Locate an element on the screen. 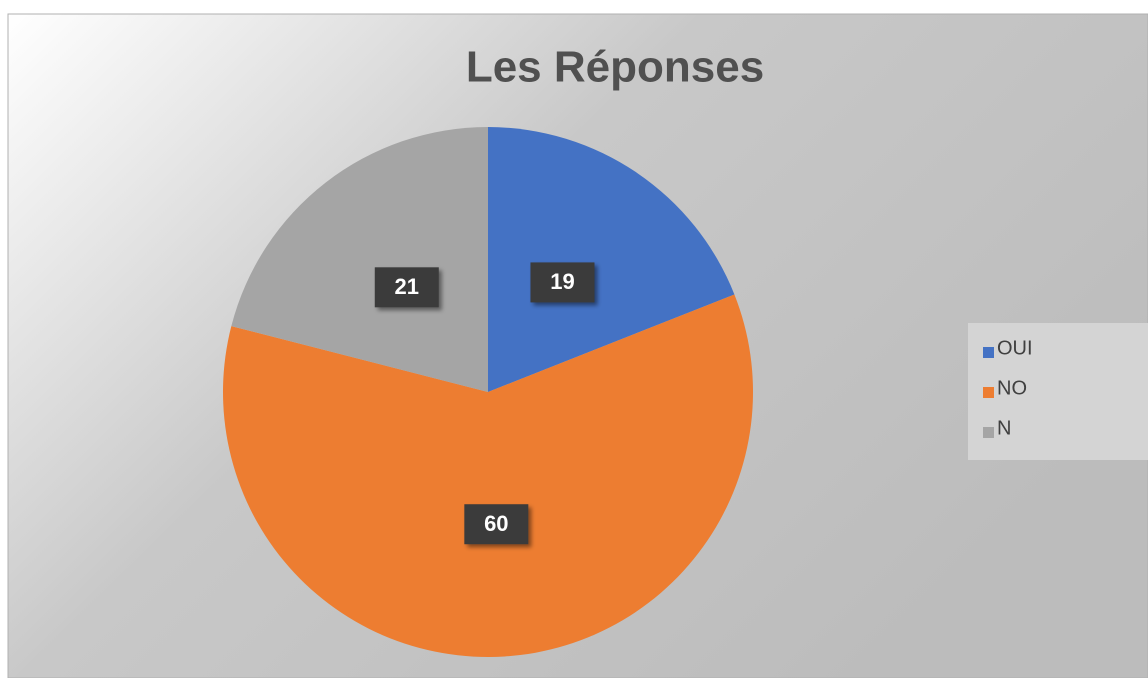  legend-box is located at coordinates (1058, 391).